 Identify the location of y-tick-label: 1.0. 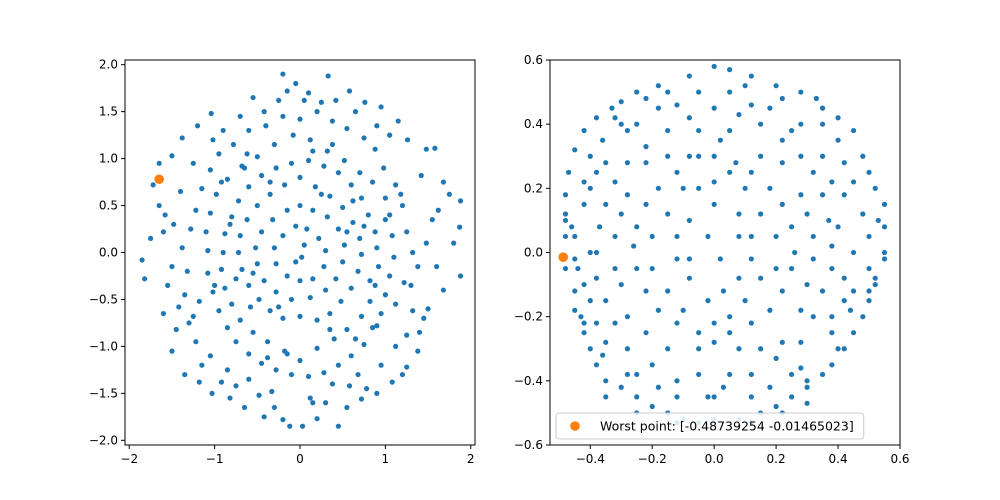
(108, 159).